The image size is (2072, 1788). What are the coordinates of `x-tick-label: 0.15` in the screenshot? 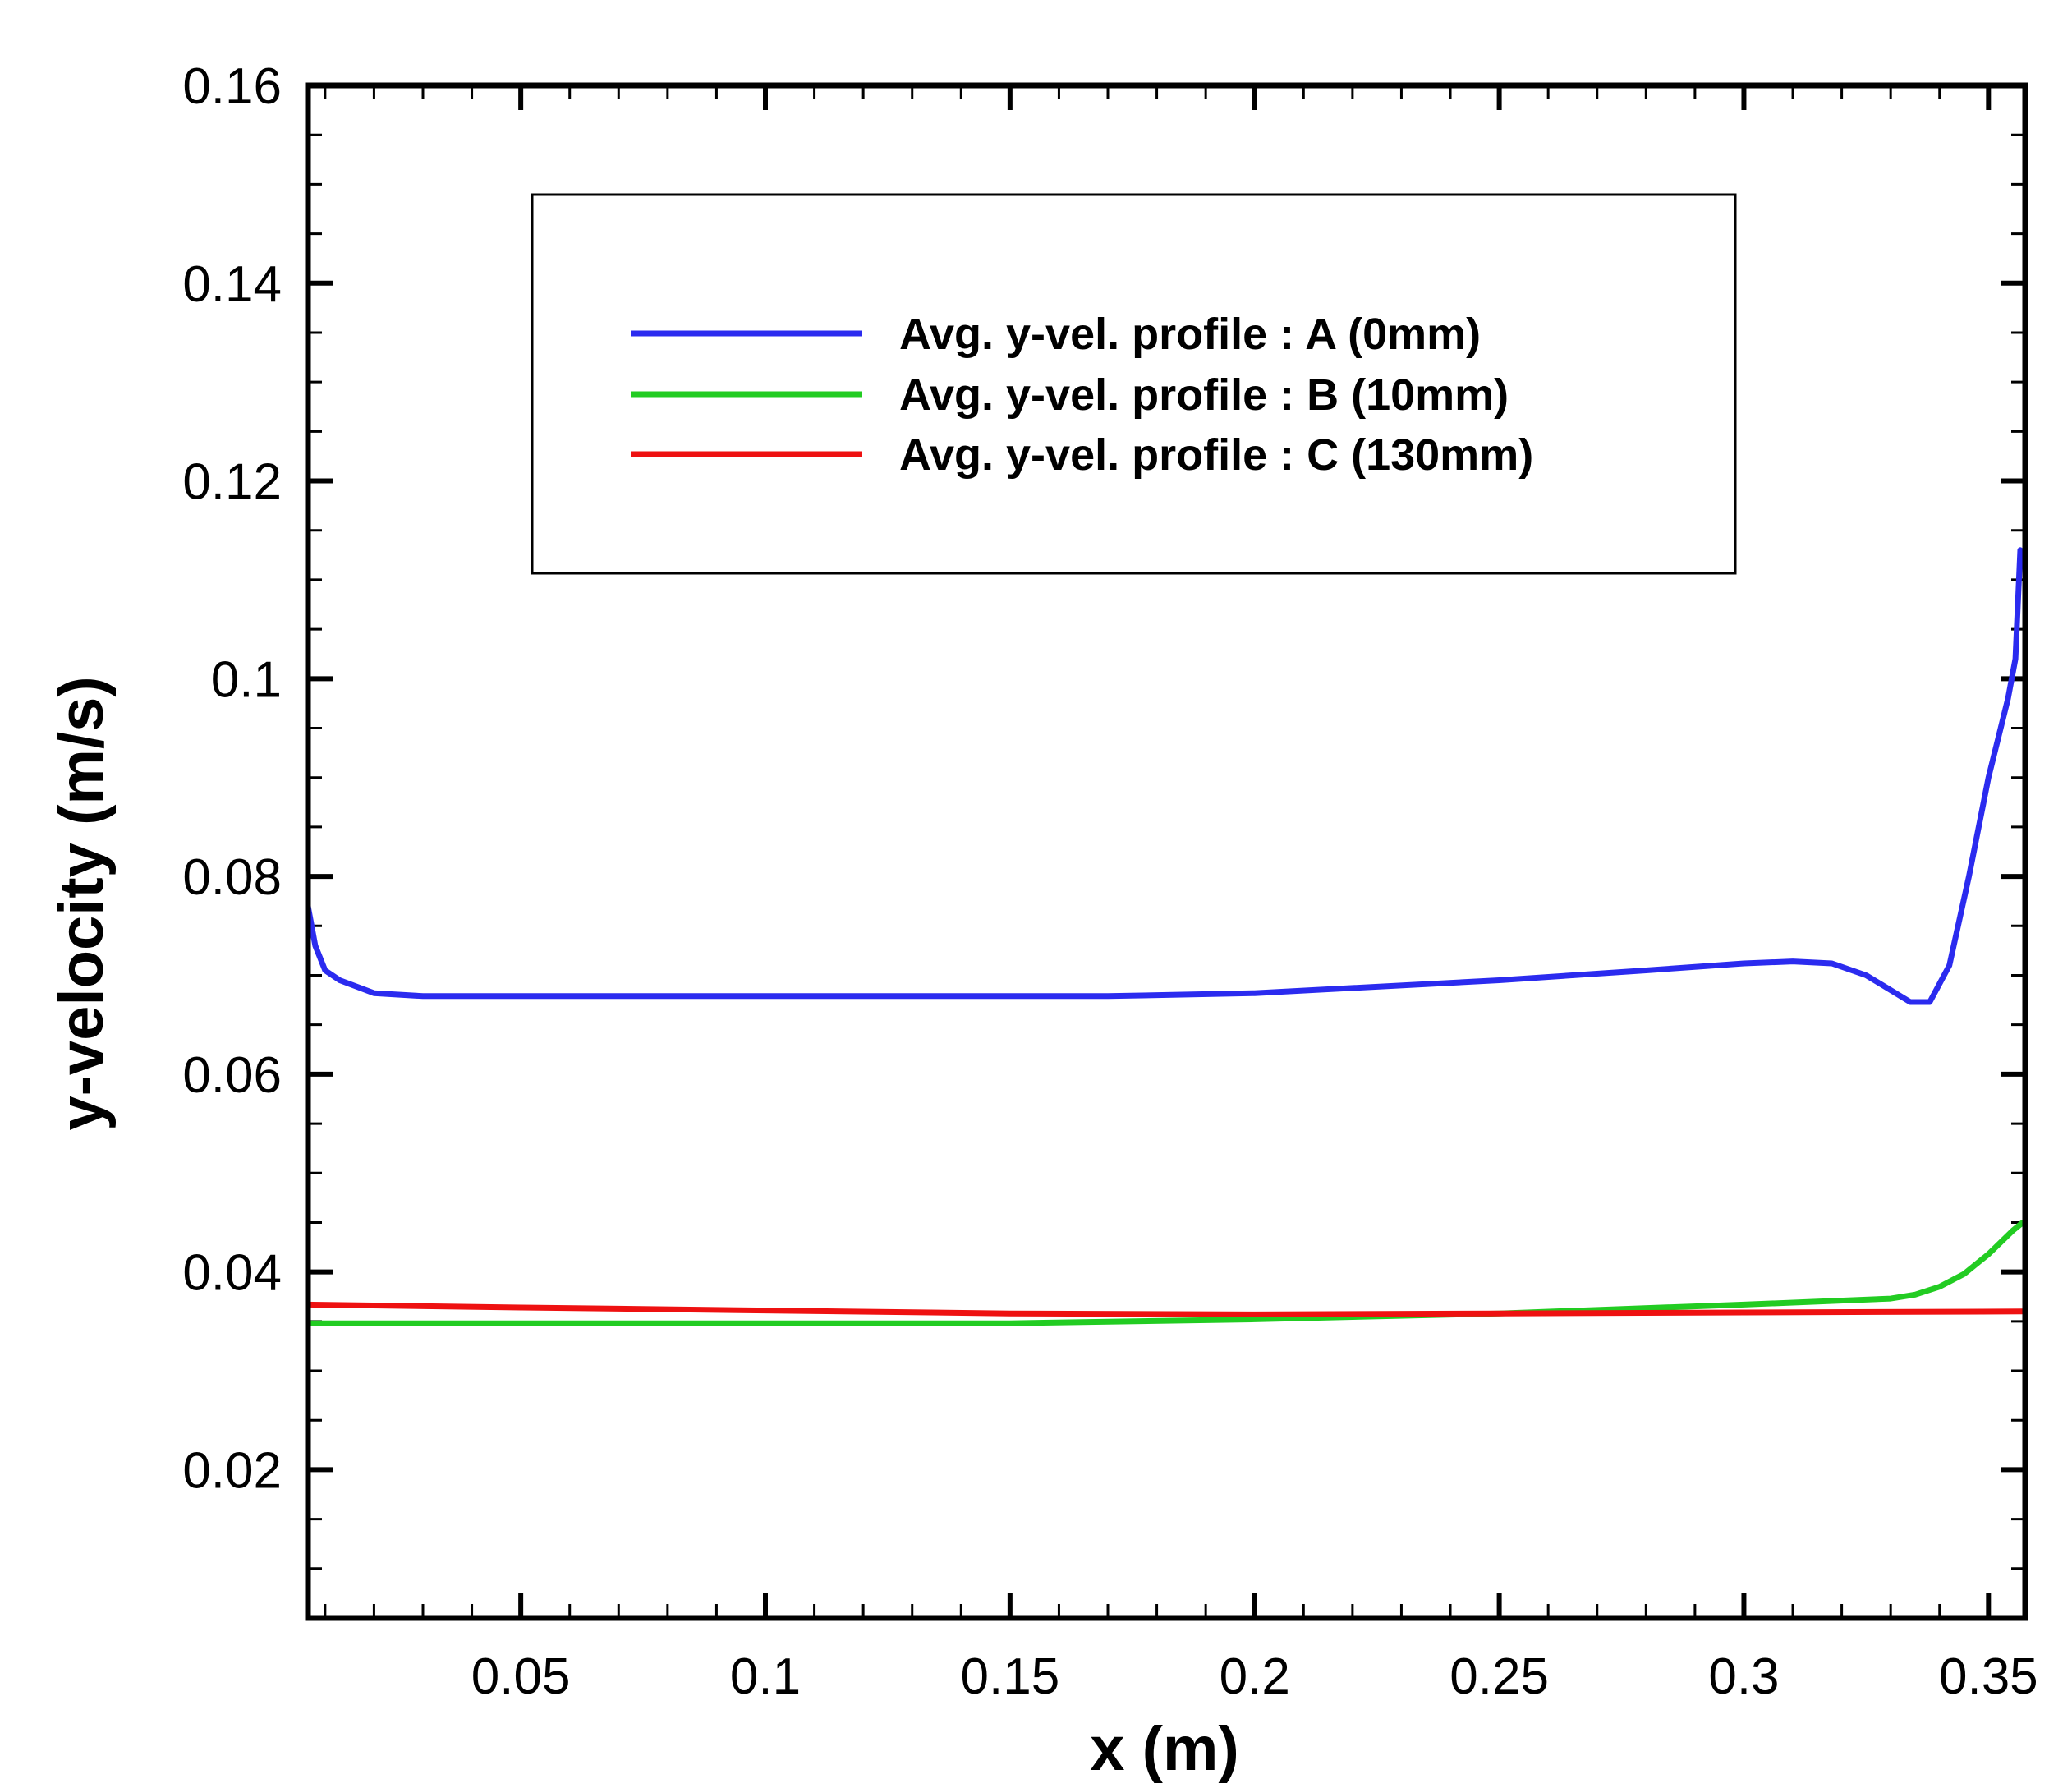 It's located at (1011, 1676).